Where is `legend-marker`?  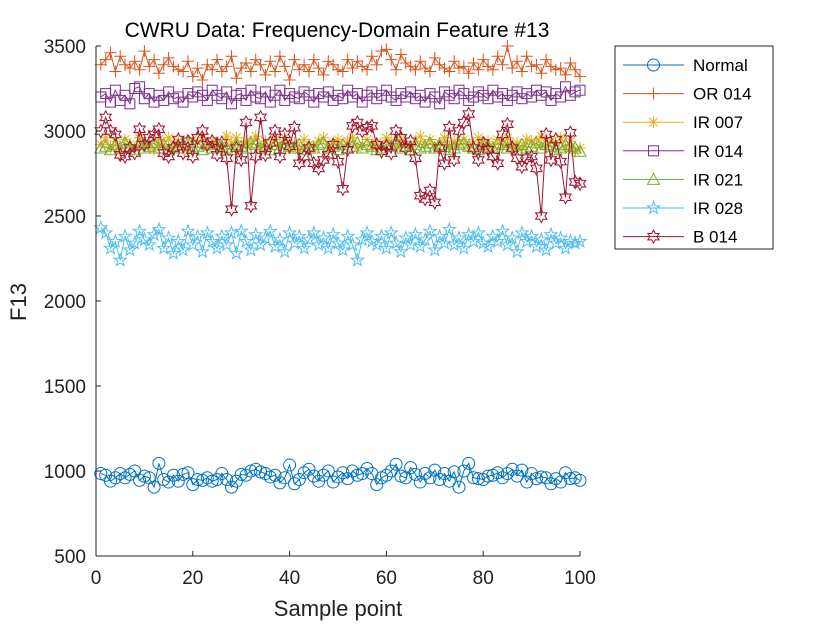
legend-marker is located at coordinates (653, 151).